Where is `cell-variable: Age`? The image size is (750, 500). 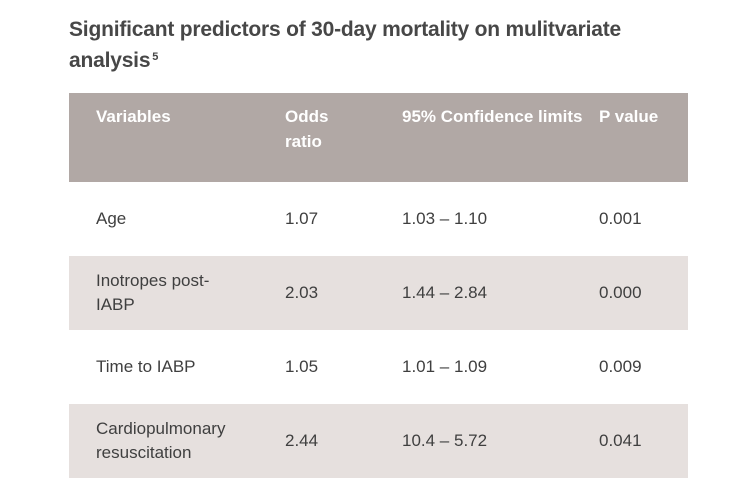
cell-variable: Age is located at coordinates (111, 218).